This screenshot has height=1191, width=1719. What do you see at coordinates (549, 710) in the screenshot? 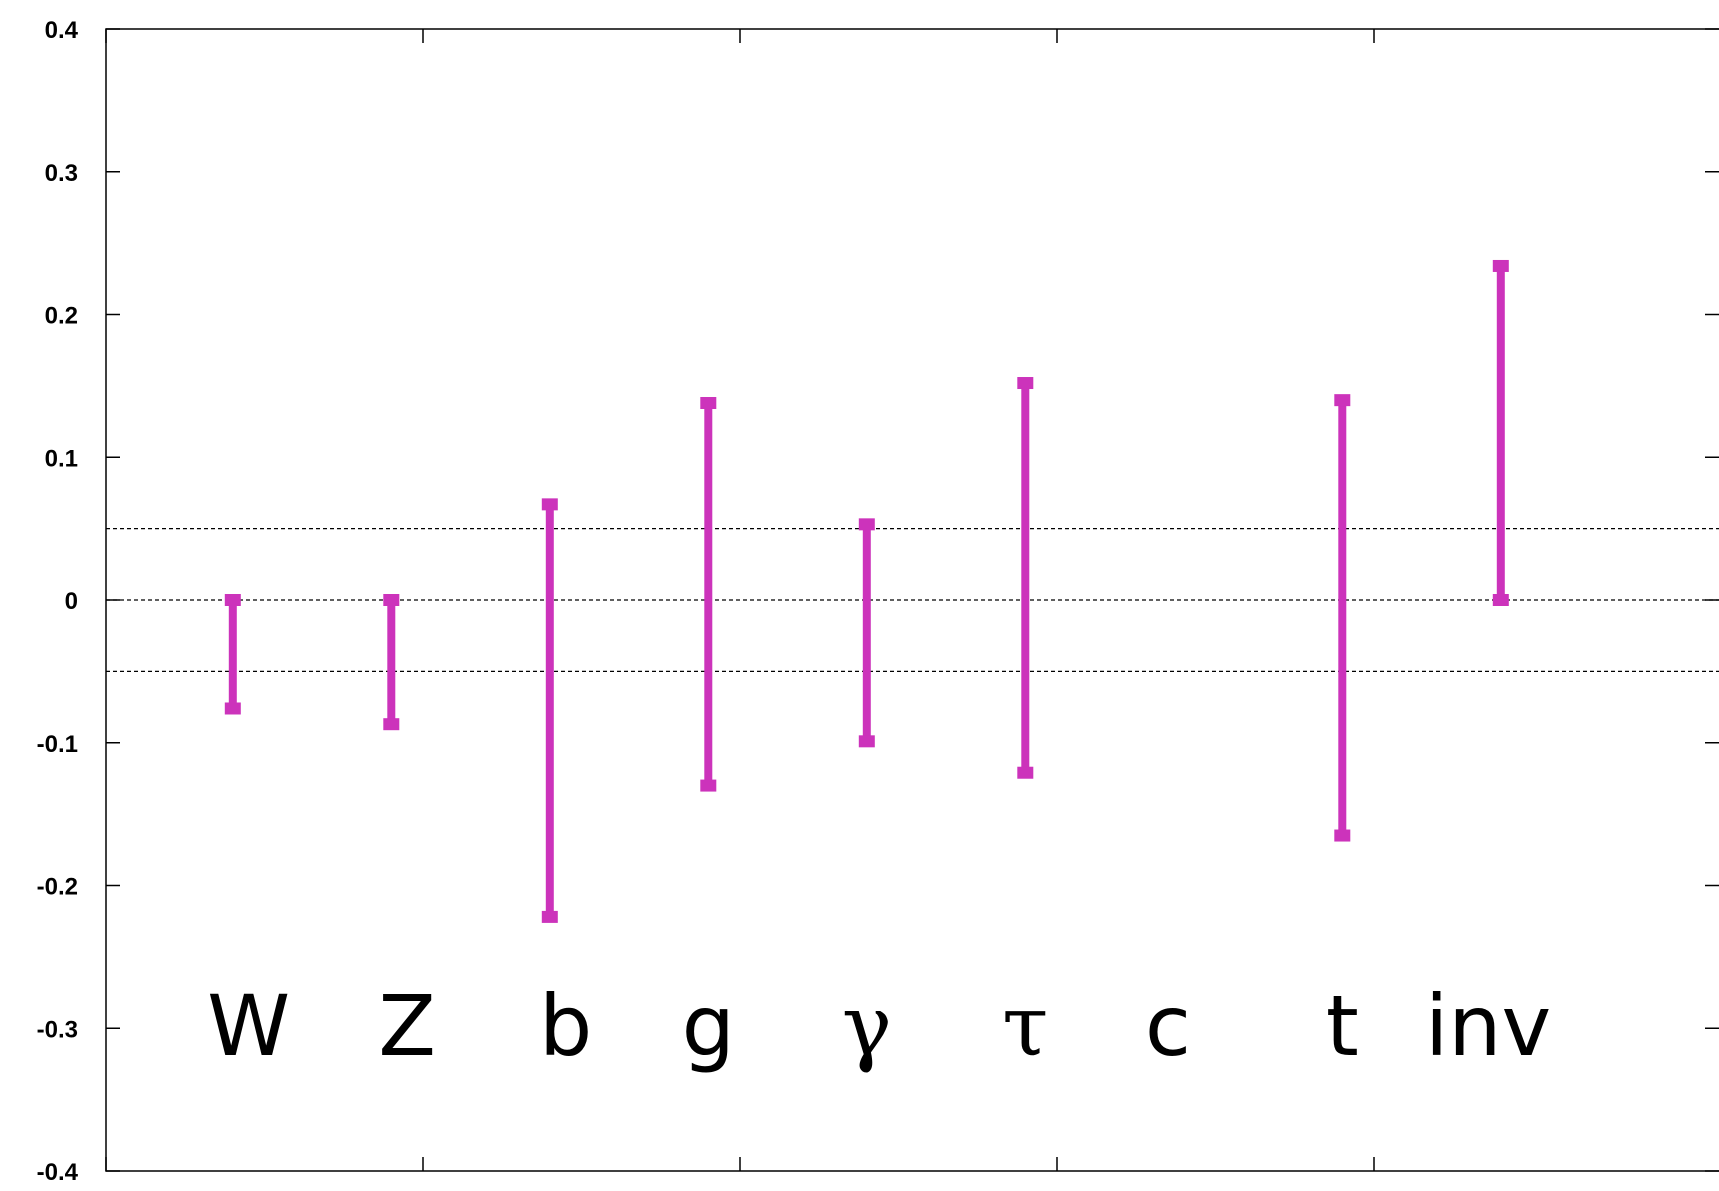
I see `error-bar-b` at bounding box center [549, 710].